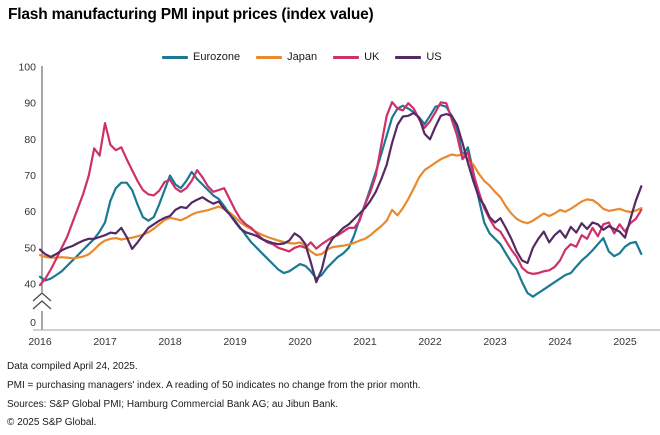 Image resolution: width=660 pixels, height=435 pixels. I want to click on legend-item-uk: UK, so click(356, 57).